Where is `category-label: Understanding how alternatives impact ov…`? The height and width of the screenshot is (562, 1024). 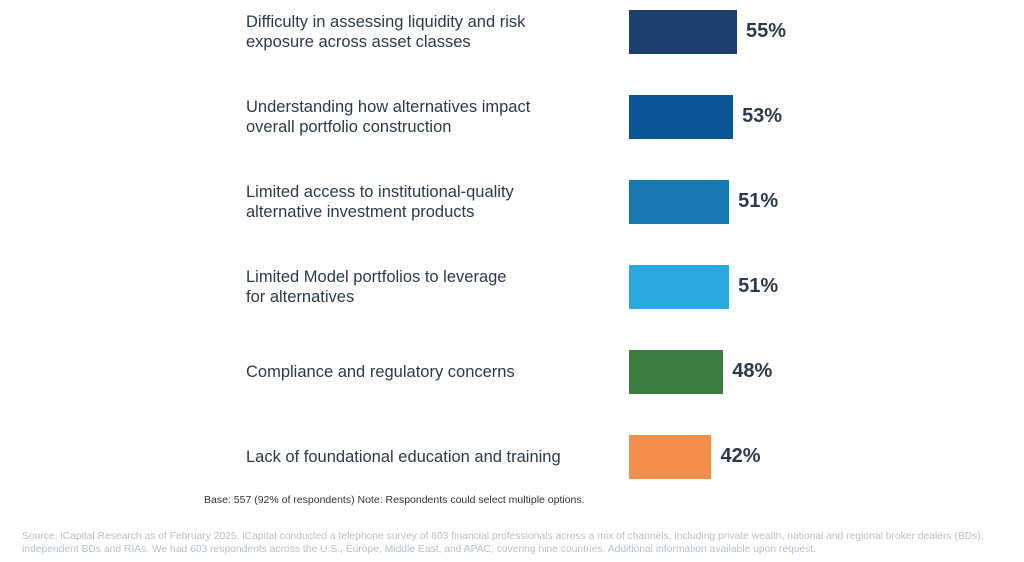 category-label: Understanding how alternatives impact ov… is located at coordinates (388, 117).